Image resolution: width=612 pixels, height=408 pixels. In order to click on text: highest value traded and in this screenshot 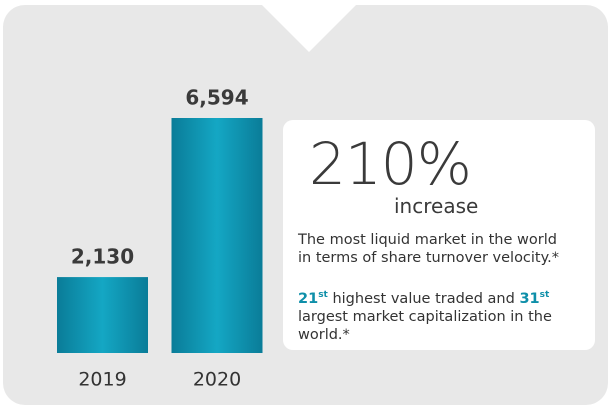, I will do `click(423, 299)`.